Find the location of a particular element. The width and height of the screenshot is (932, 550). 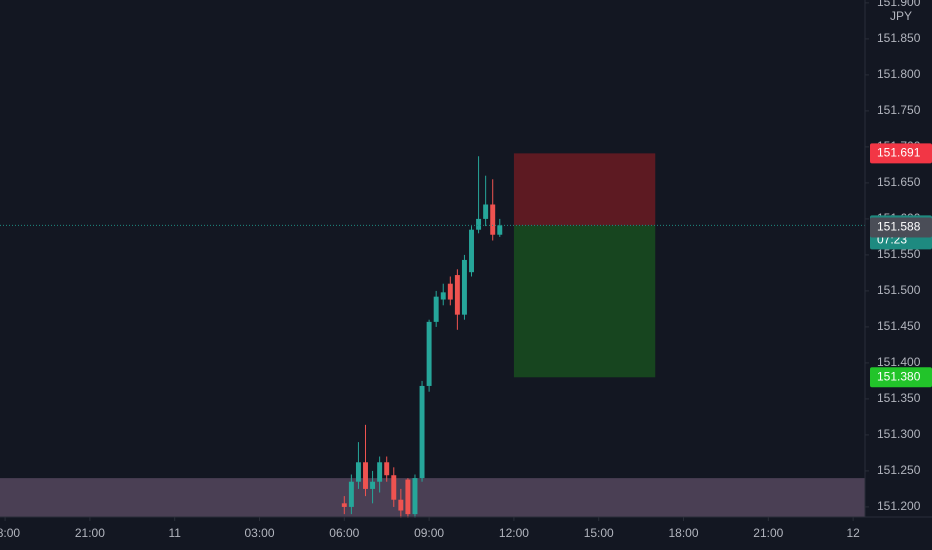

y-tick-label: 151.800 is located at coordinates (899, 74).